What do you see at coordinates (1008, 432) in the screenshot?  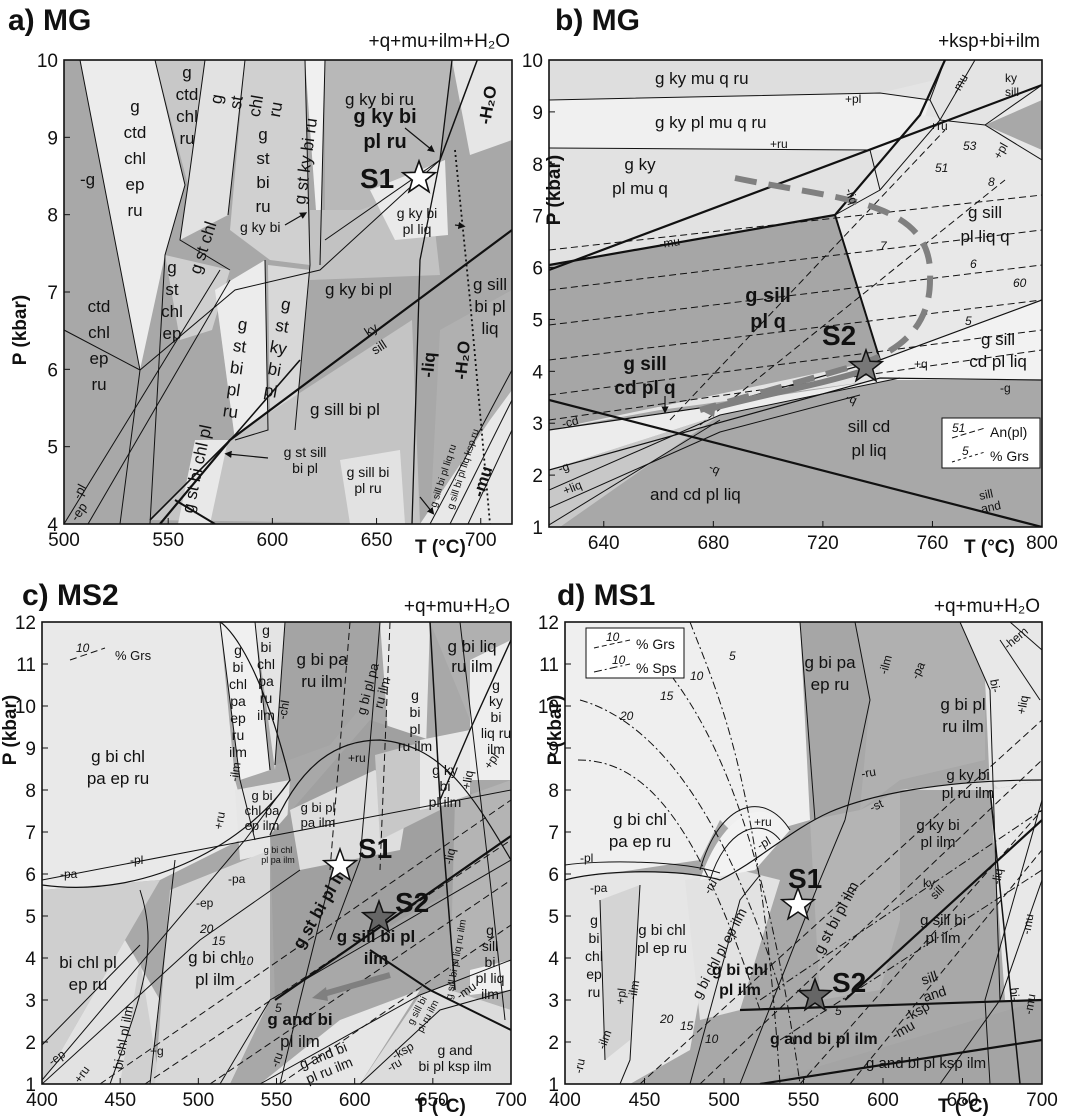 I see `legend-label: An(pl)` at bounding box center [1008, 432].